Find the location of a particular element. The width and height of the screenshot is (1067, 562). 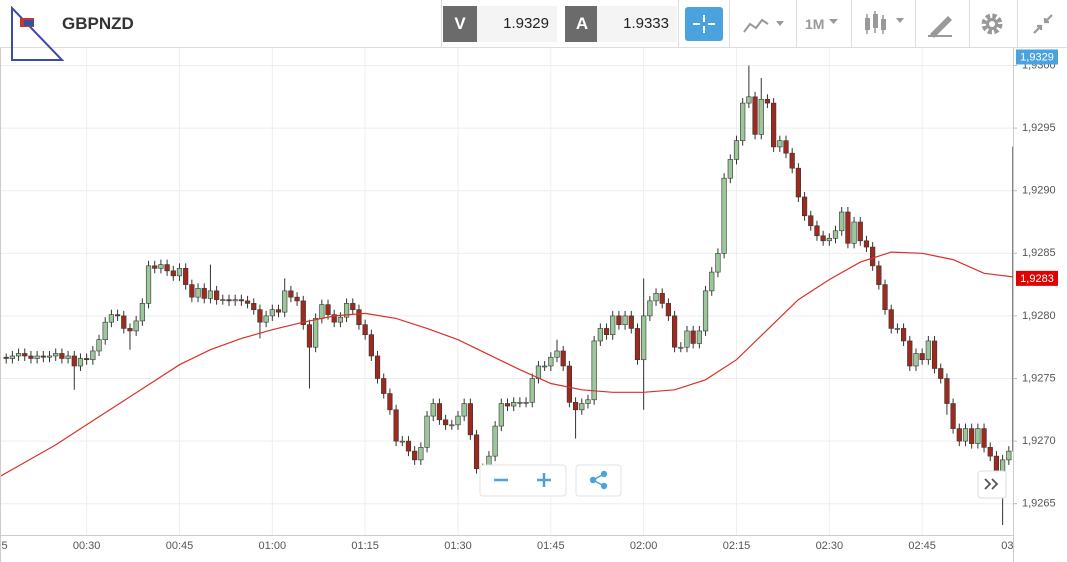

logo is located at coordinates (38, 33).